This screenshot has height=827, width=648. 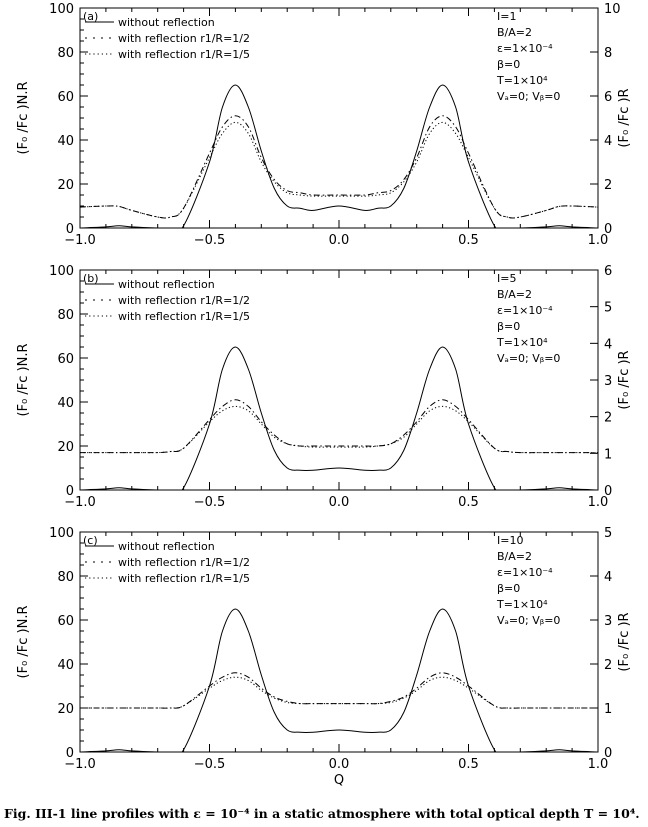 I want to click on panel-1-y-tick-label-right: 2, so click(x=608, y=185).